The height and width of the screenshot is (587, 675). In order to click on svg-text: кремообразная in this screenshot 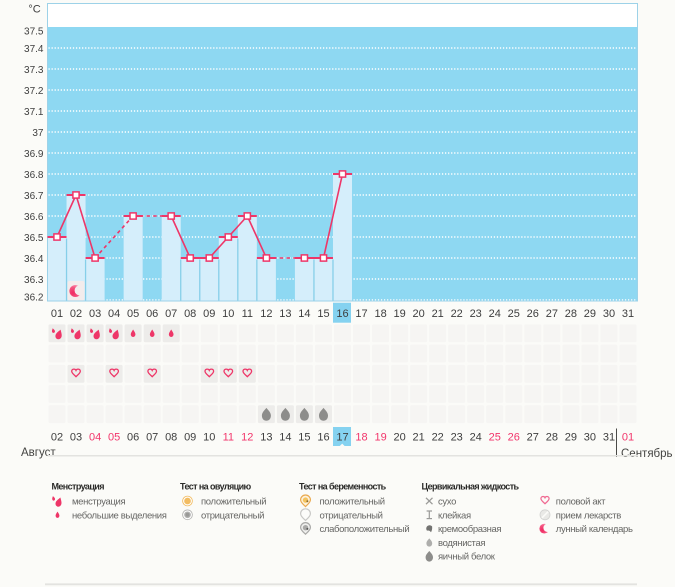, I will do `click(469, 529)`.